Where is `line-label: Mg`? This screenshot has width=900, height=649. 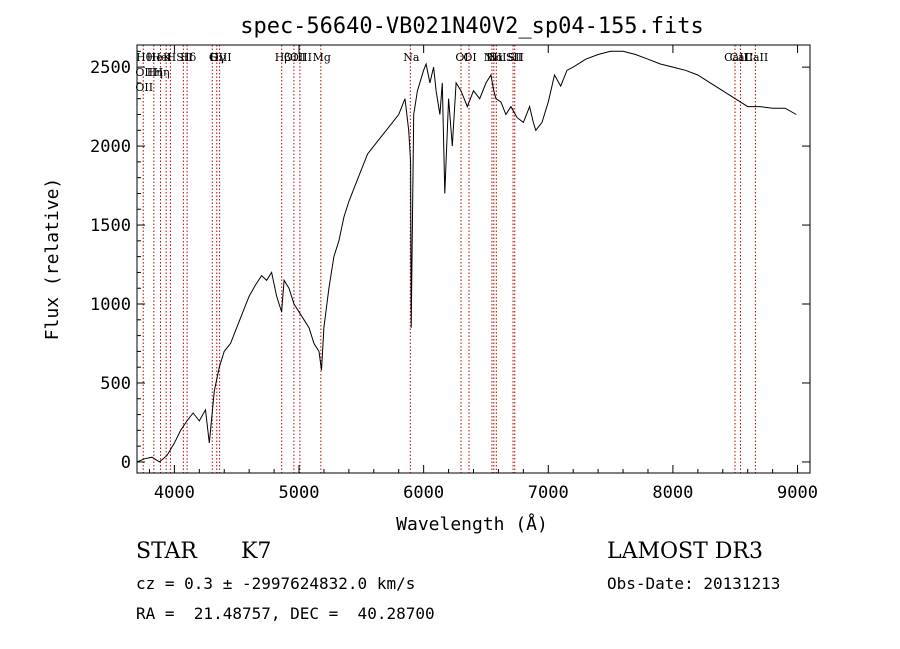
line-label: Mg is located at coordinates (322, 57).